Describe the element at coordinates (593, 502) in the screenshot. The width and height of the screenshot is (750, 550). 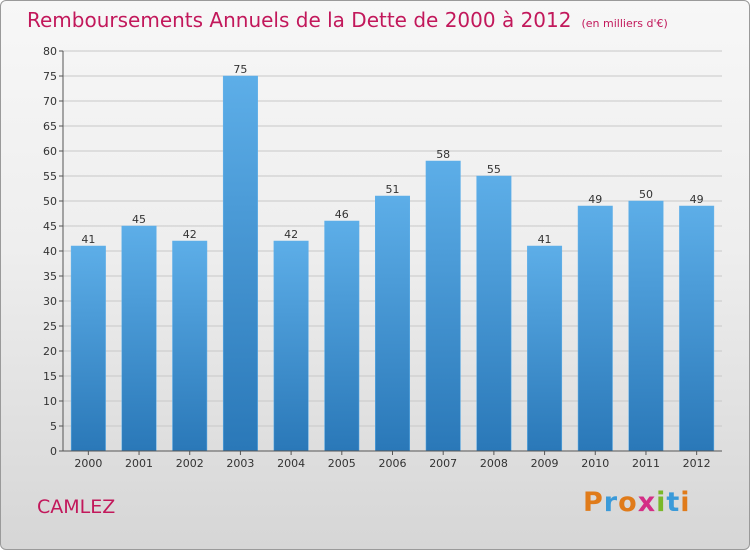
I see `logo-letter: P` at that location.